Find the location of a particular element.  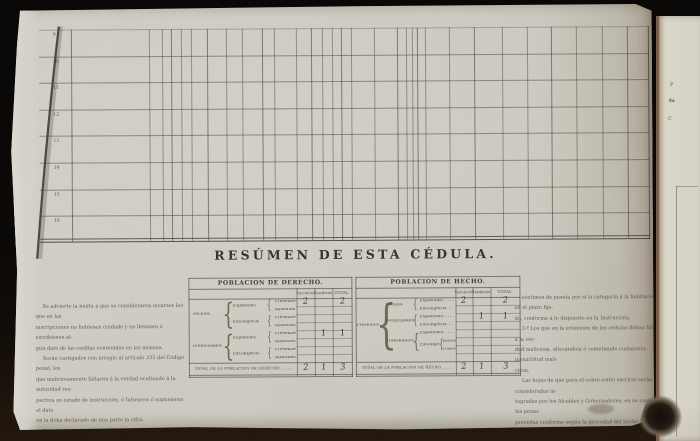

grid-row-number: 11 is located at coordinates (56, 88).